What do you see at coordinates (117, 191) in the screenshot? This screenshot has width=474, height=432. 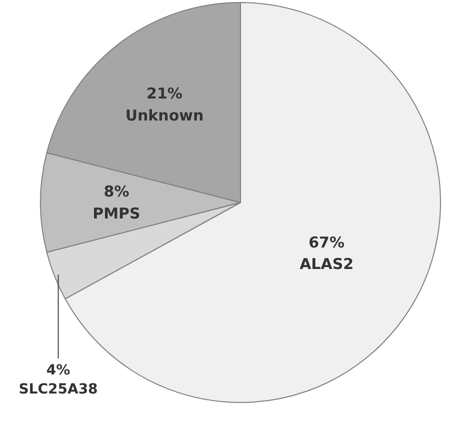 I see `data-label: 8%` at bounding box center [117, 191].